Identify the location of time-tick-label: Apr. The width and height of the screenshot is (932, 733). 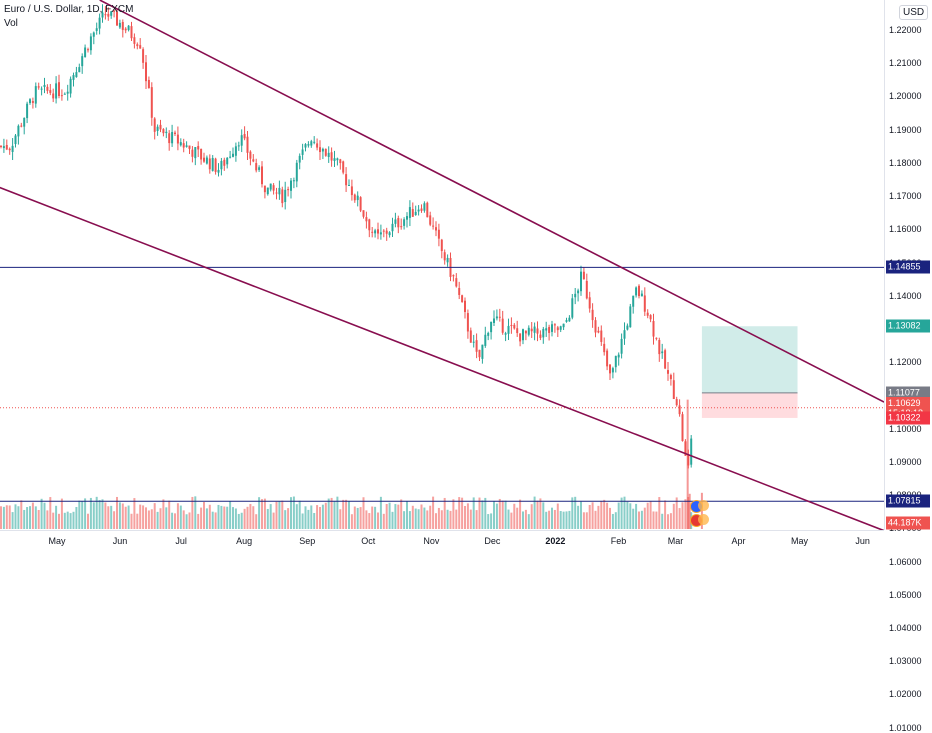
(738, 541).